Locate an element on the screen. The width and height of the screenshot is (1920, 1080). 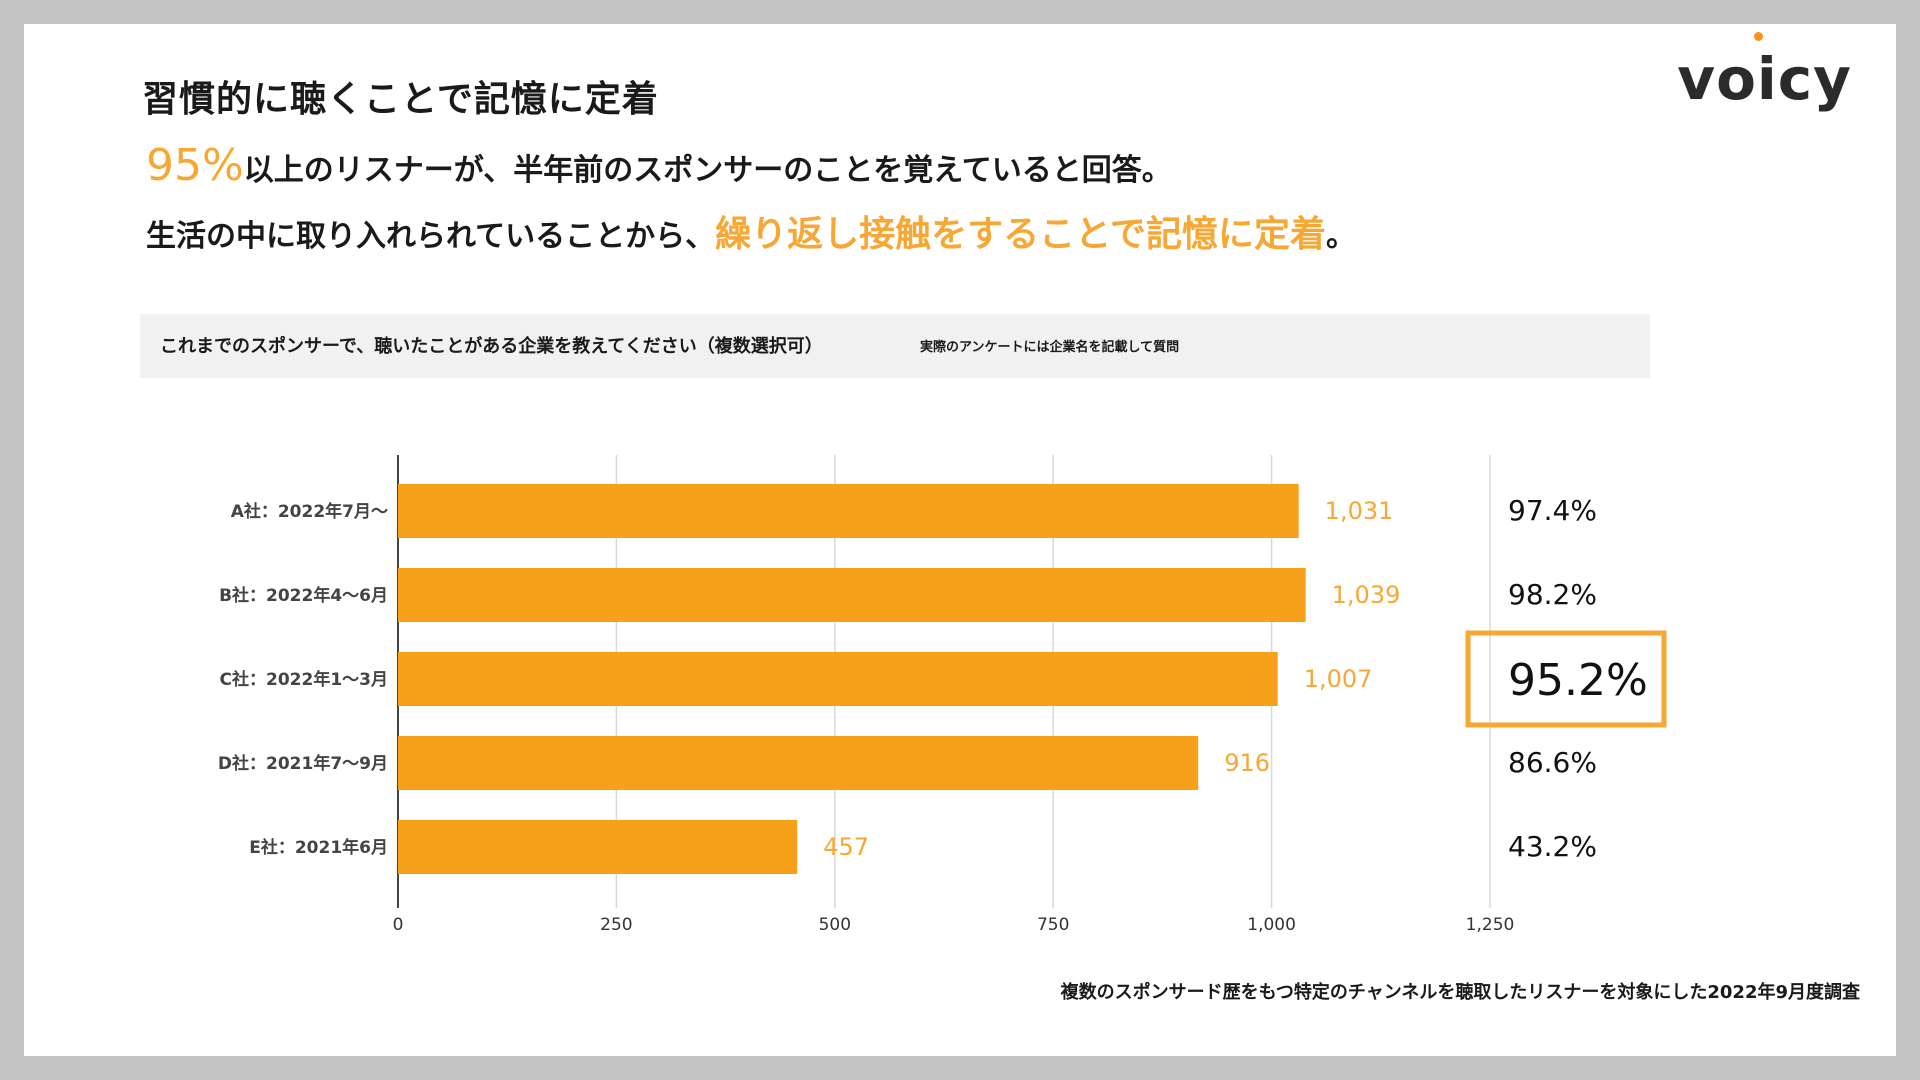
lead-line-1-text: 以上のリスナーが、半年前のスポンサーのことを覚えていると回答。 is located at coordinates (707, 170).